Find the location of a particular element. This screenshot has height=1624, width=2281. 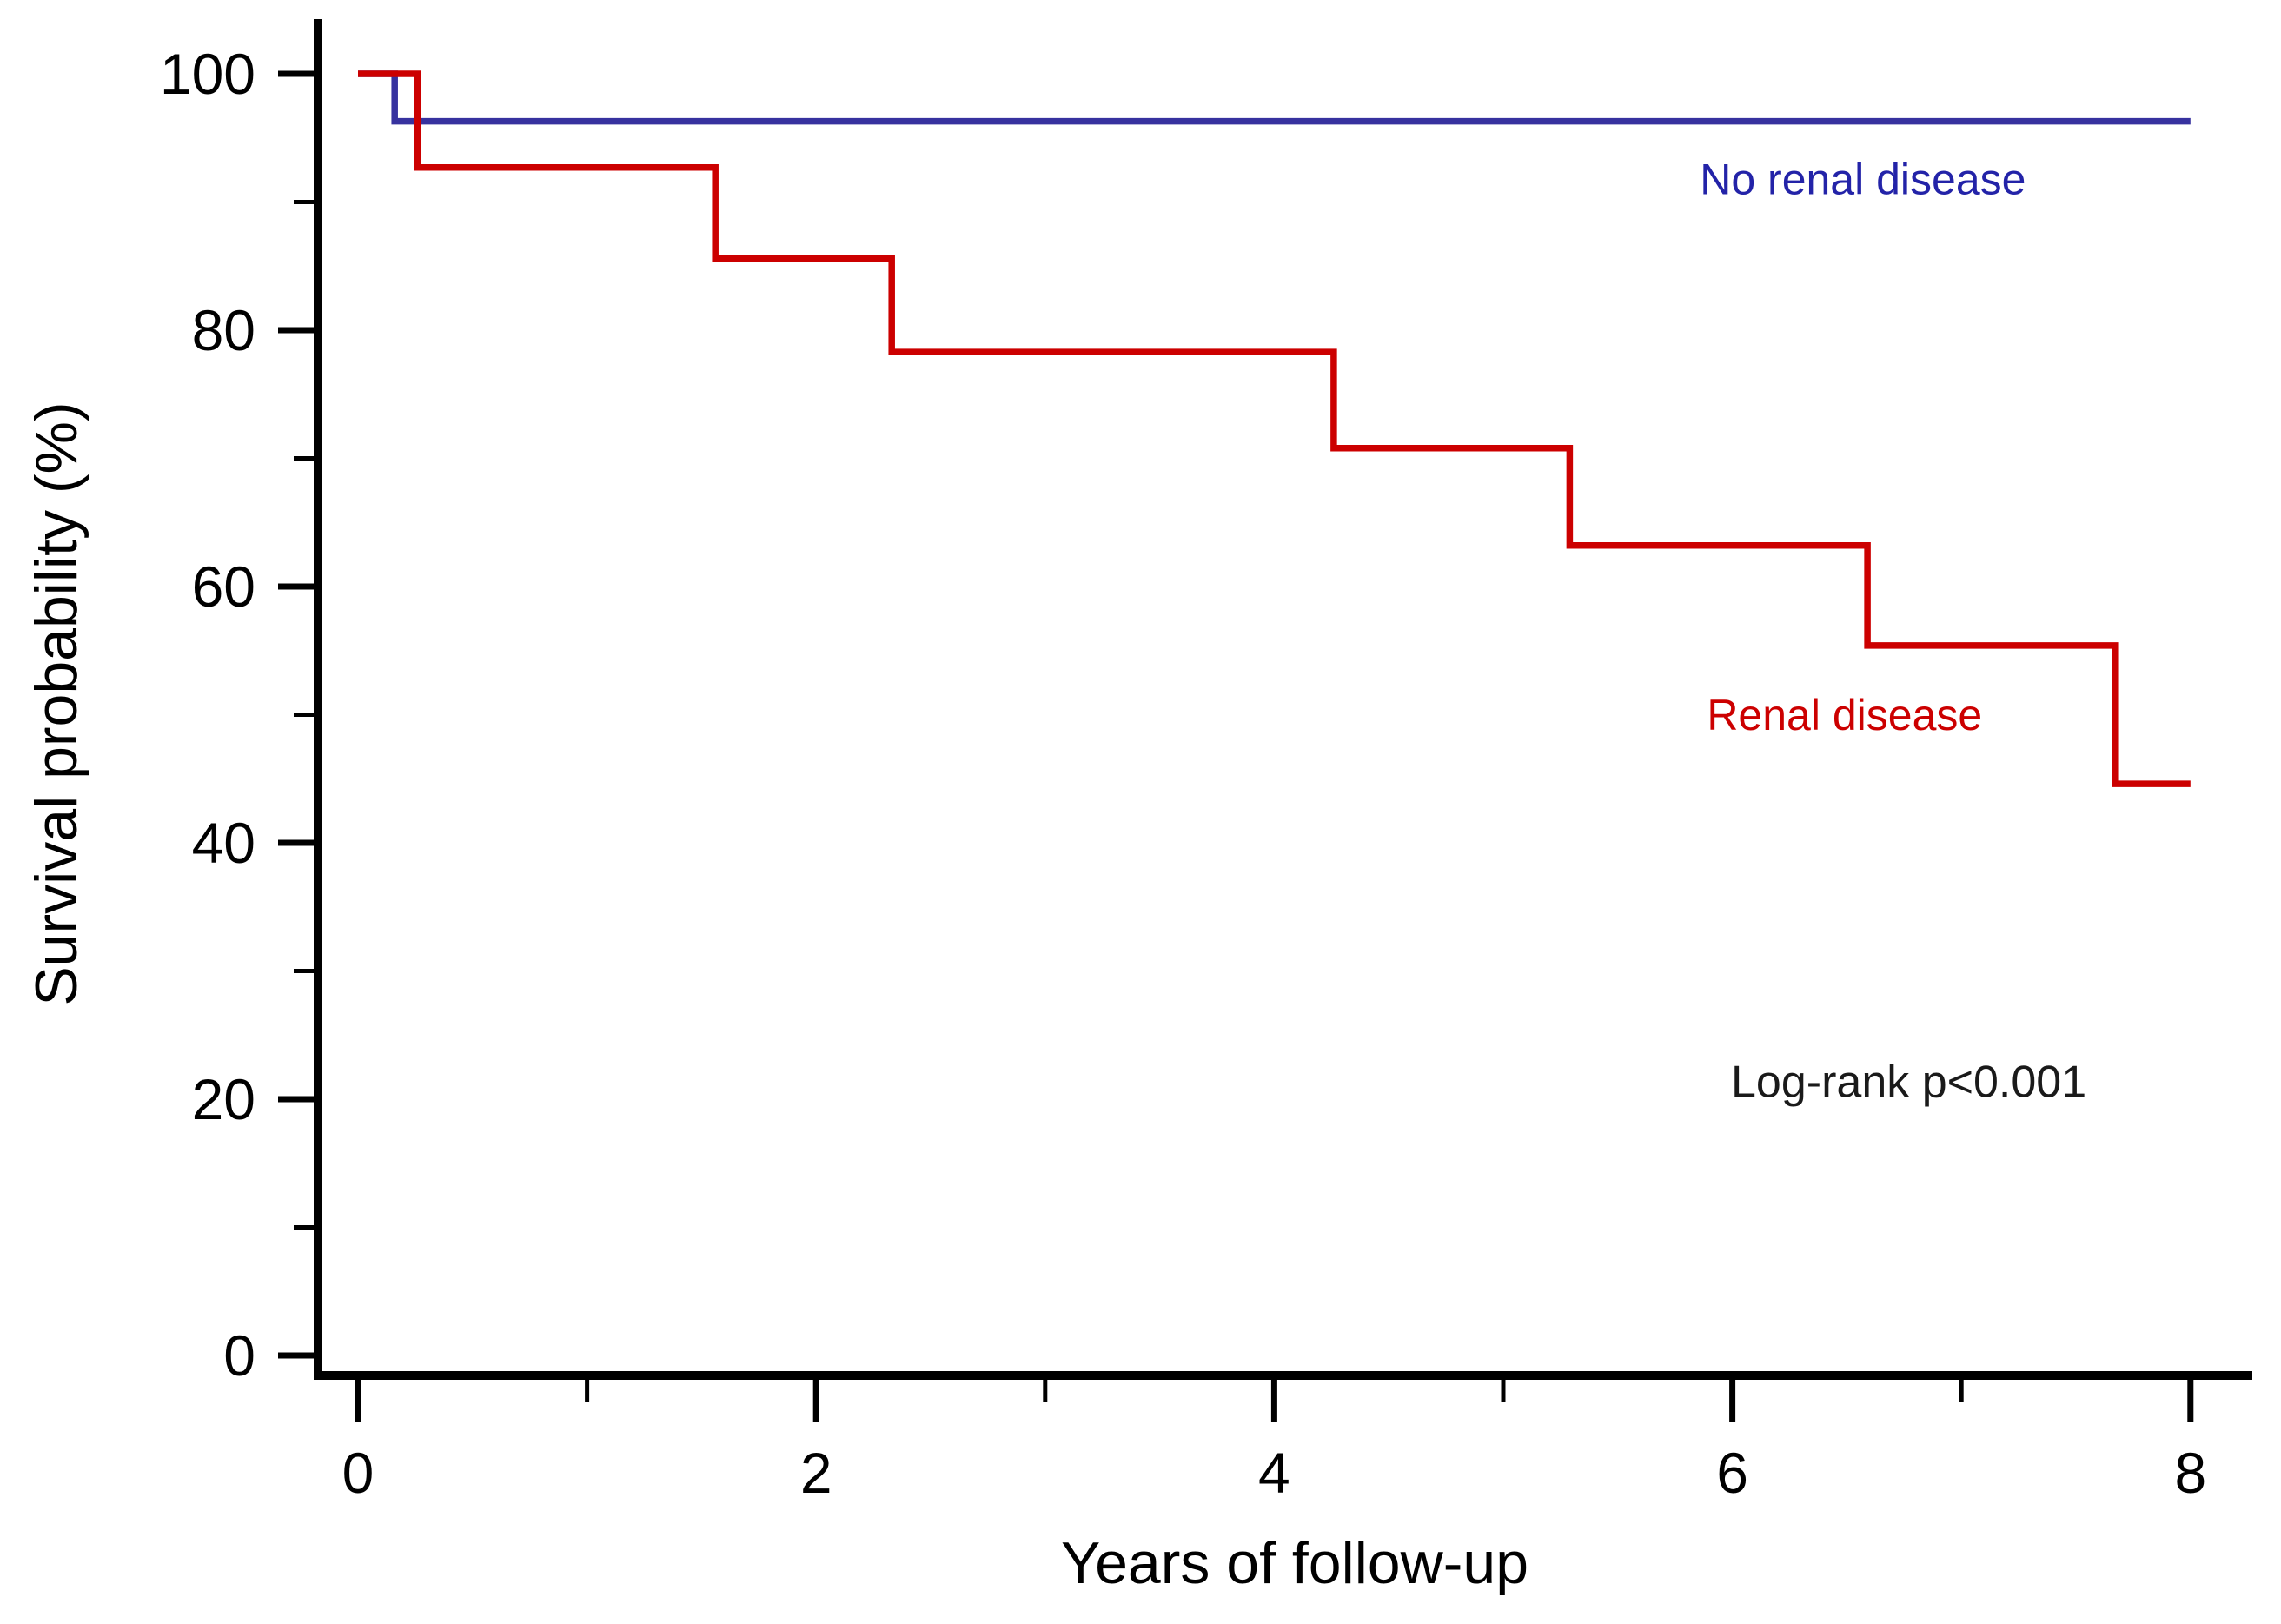

x-axis-ticks: 0 2 4 6 8 is located at coordinates (1274, 1439).